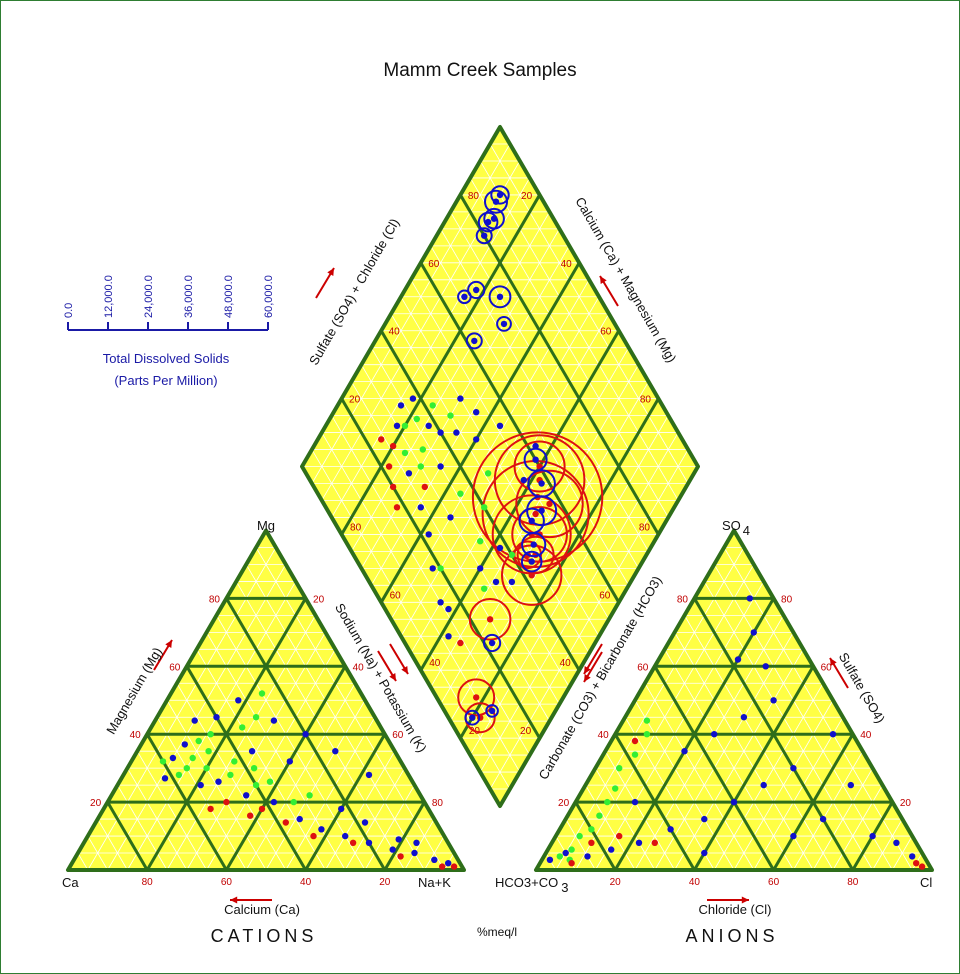 This screenshot has height=974, width=960. Describe the element at coordinates (787, 599) in the screenshot. I see `anion-right-tick: 80` at that location.